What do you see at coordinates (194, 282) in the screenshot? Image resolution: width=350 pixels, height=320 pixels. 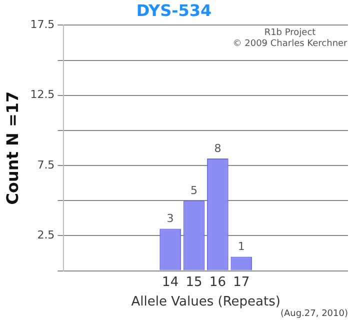 I see `x-tick-label: 15` at bounding box center [194, 282].